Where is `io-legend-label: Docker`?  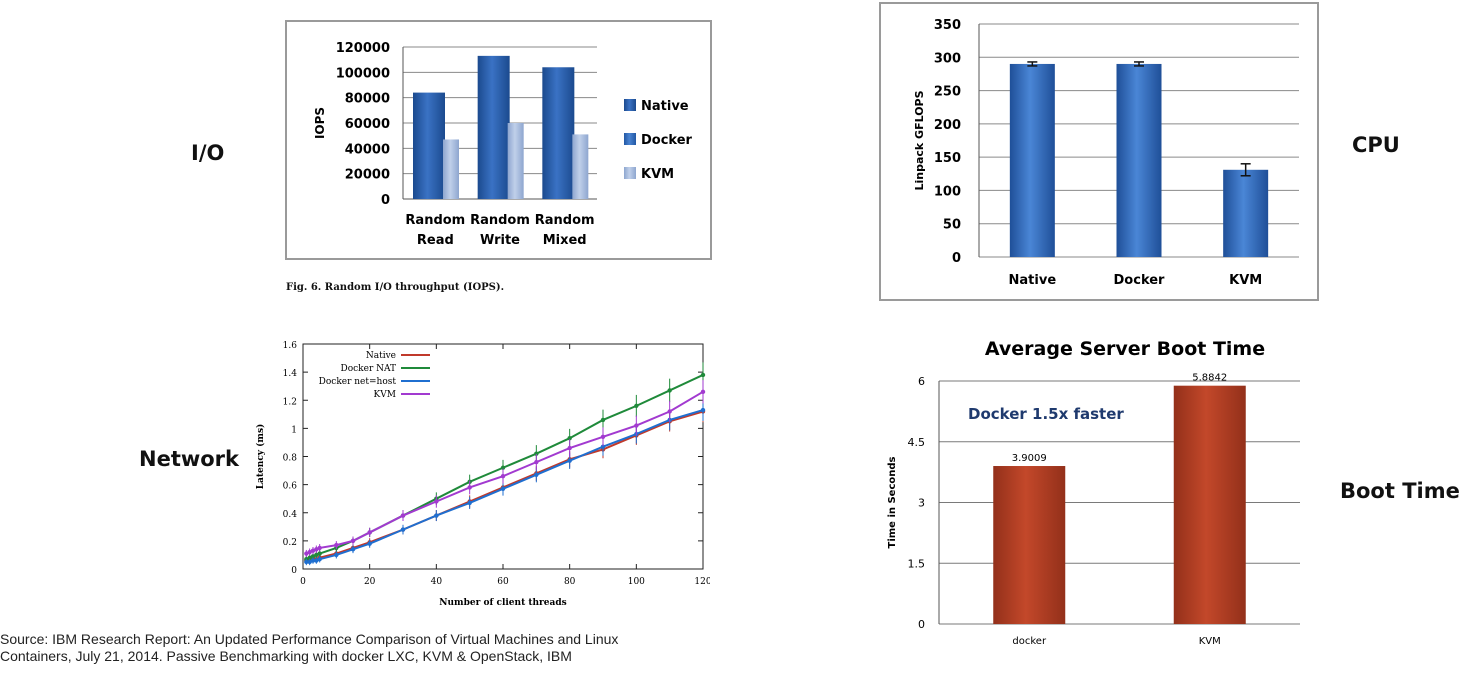
io-legend-label: Docker is located at coordinates (667, 140).